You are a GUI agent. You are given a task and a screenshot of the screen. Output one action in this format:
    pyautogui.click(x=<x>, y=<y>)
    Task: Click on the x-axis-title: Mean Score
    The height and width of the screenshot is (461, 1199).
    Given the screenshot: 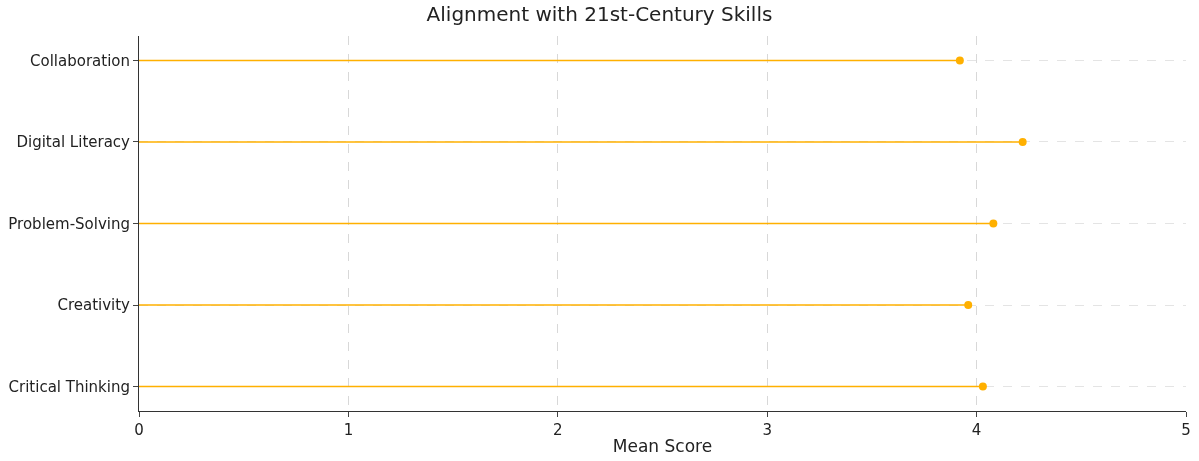 What is the action you would take?
    pyautogui.click(x=662, y=446)
    